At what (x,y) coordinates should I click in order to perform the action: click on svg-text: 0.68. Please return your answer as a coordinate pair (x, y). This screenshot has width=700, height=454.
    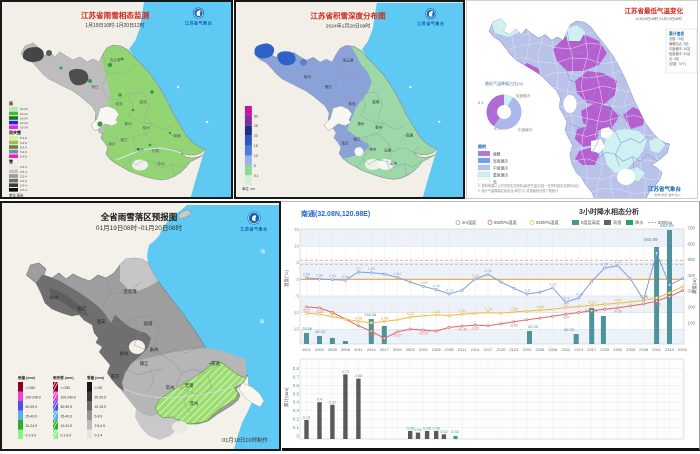
    Looking at the image, I should click on (358, 376).